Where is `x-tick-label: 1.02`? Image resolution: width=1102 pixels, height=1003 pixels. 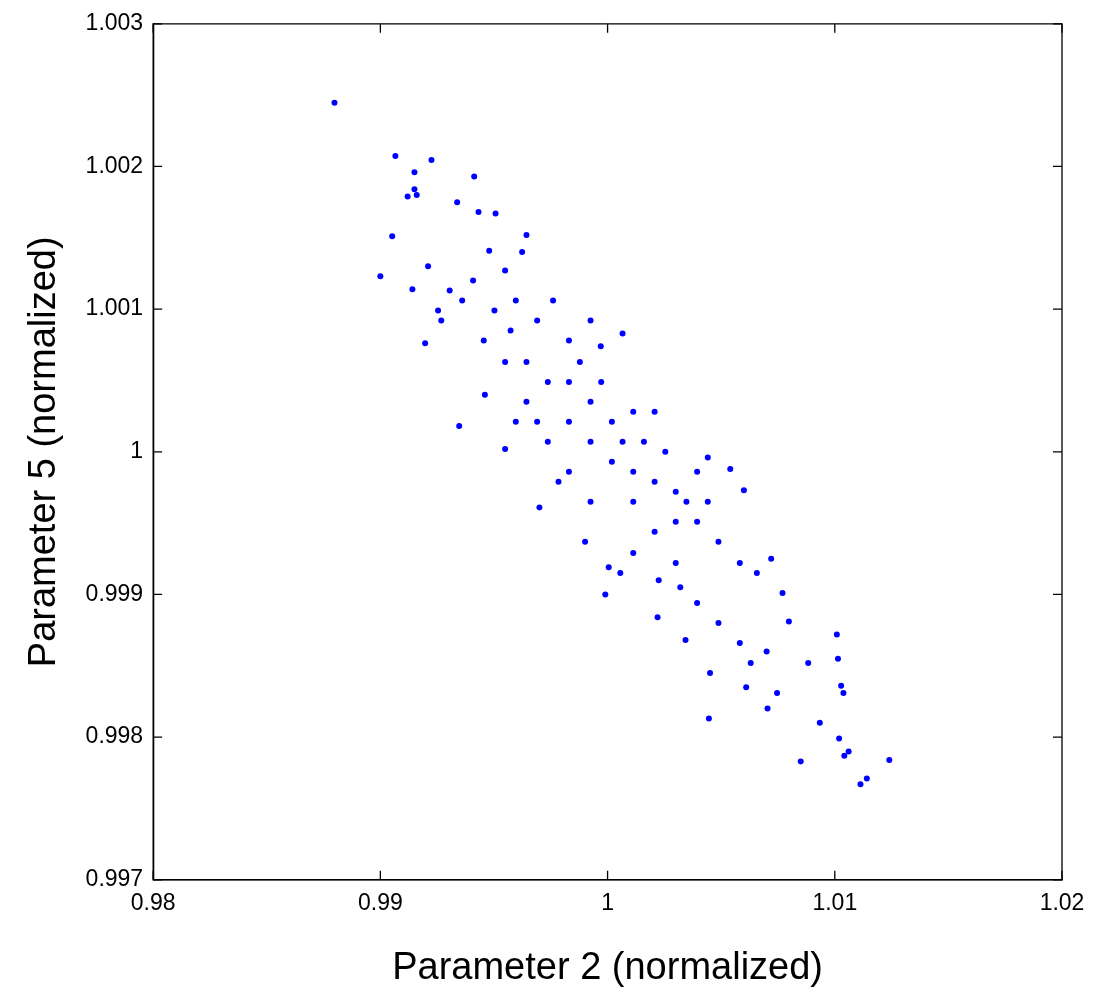
x-tick-label: 1.02 is located at coordinates (1062, 901).